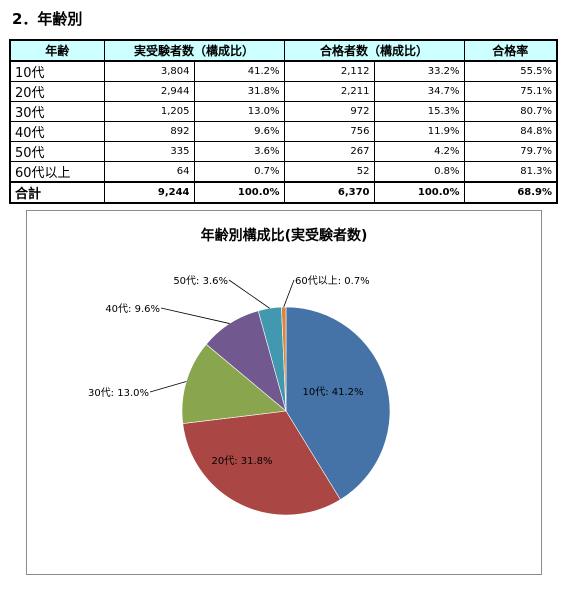  I want to click on slice-20s, so click(261, 463).